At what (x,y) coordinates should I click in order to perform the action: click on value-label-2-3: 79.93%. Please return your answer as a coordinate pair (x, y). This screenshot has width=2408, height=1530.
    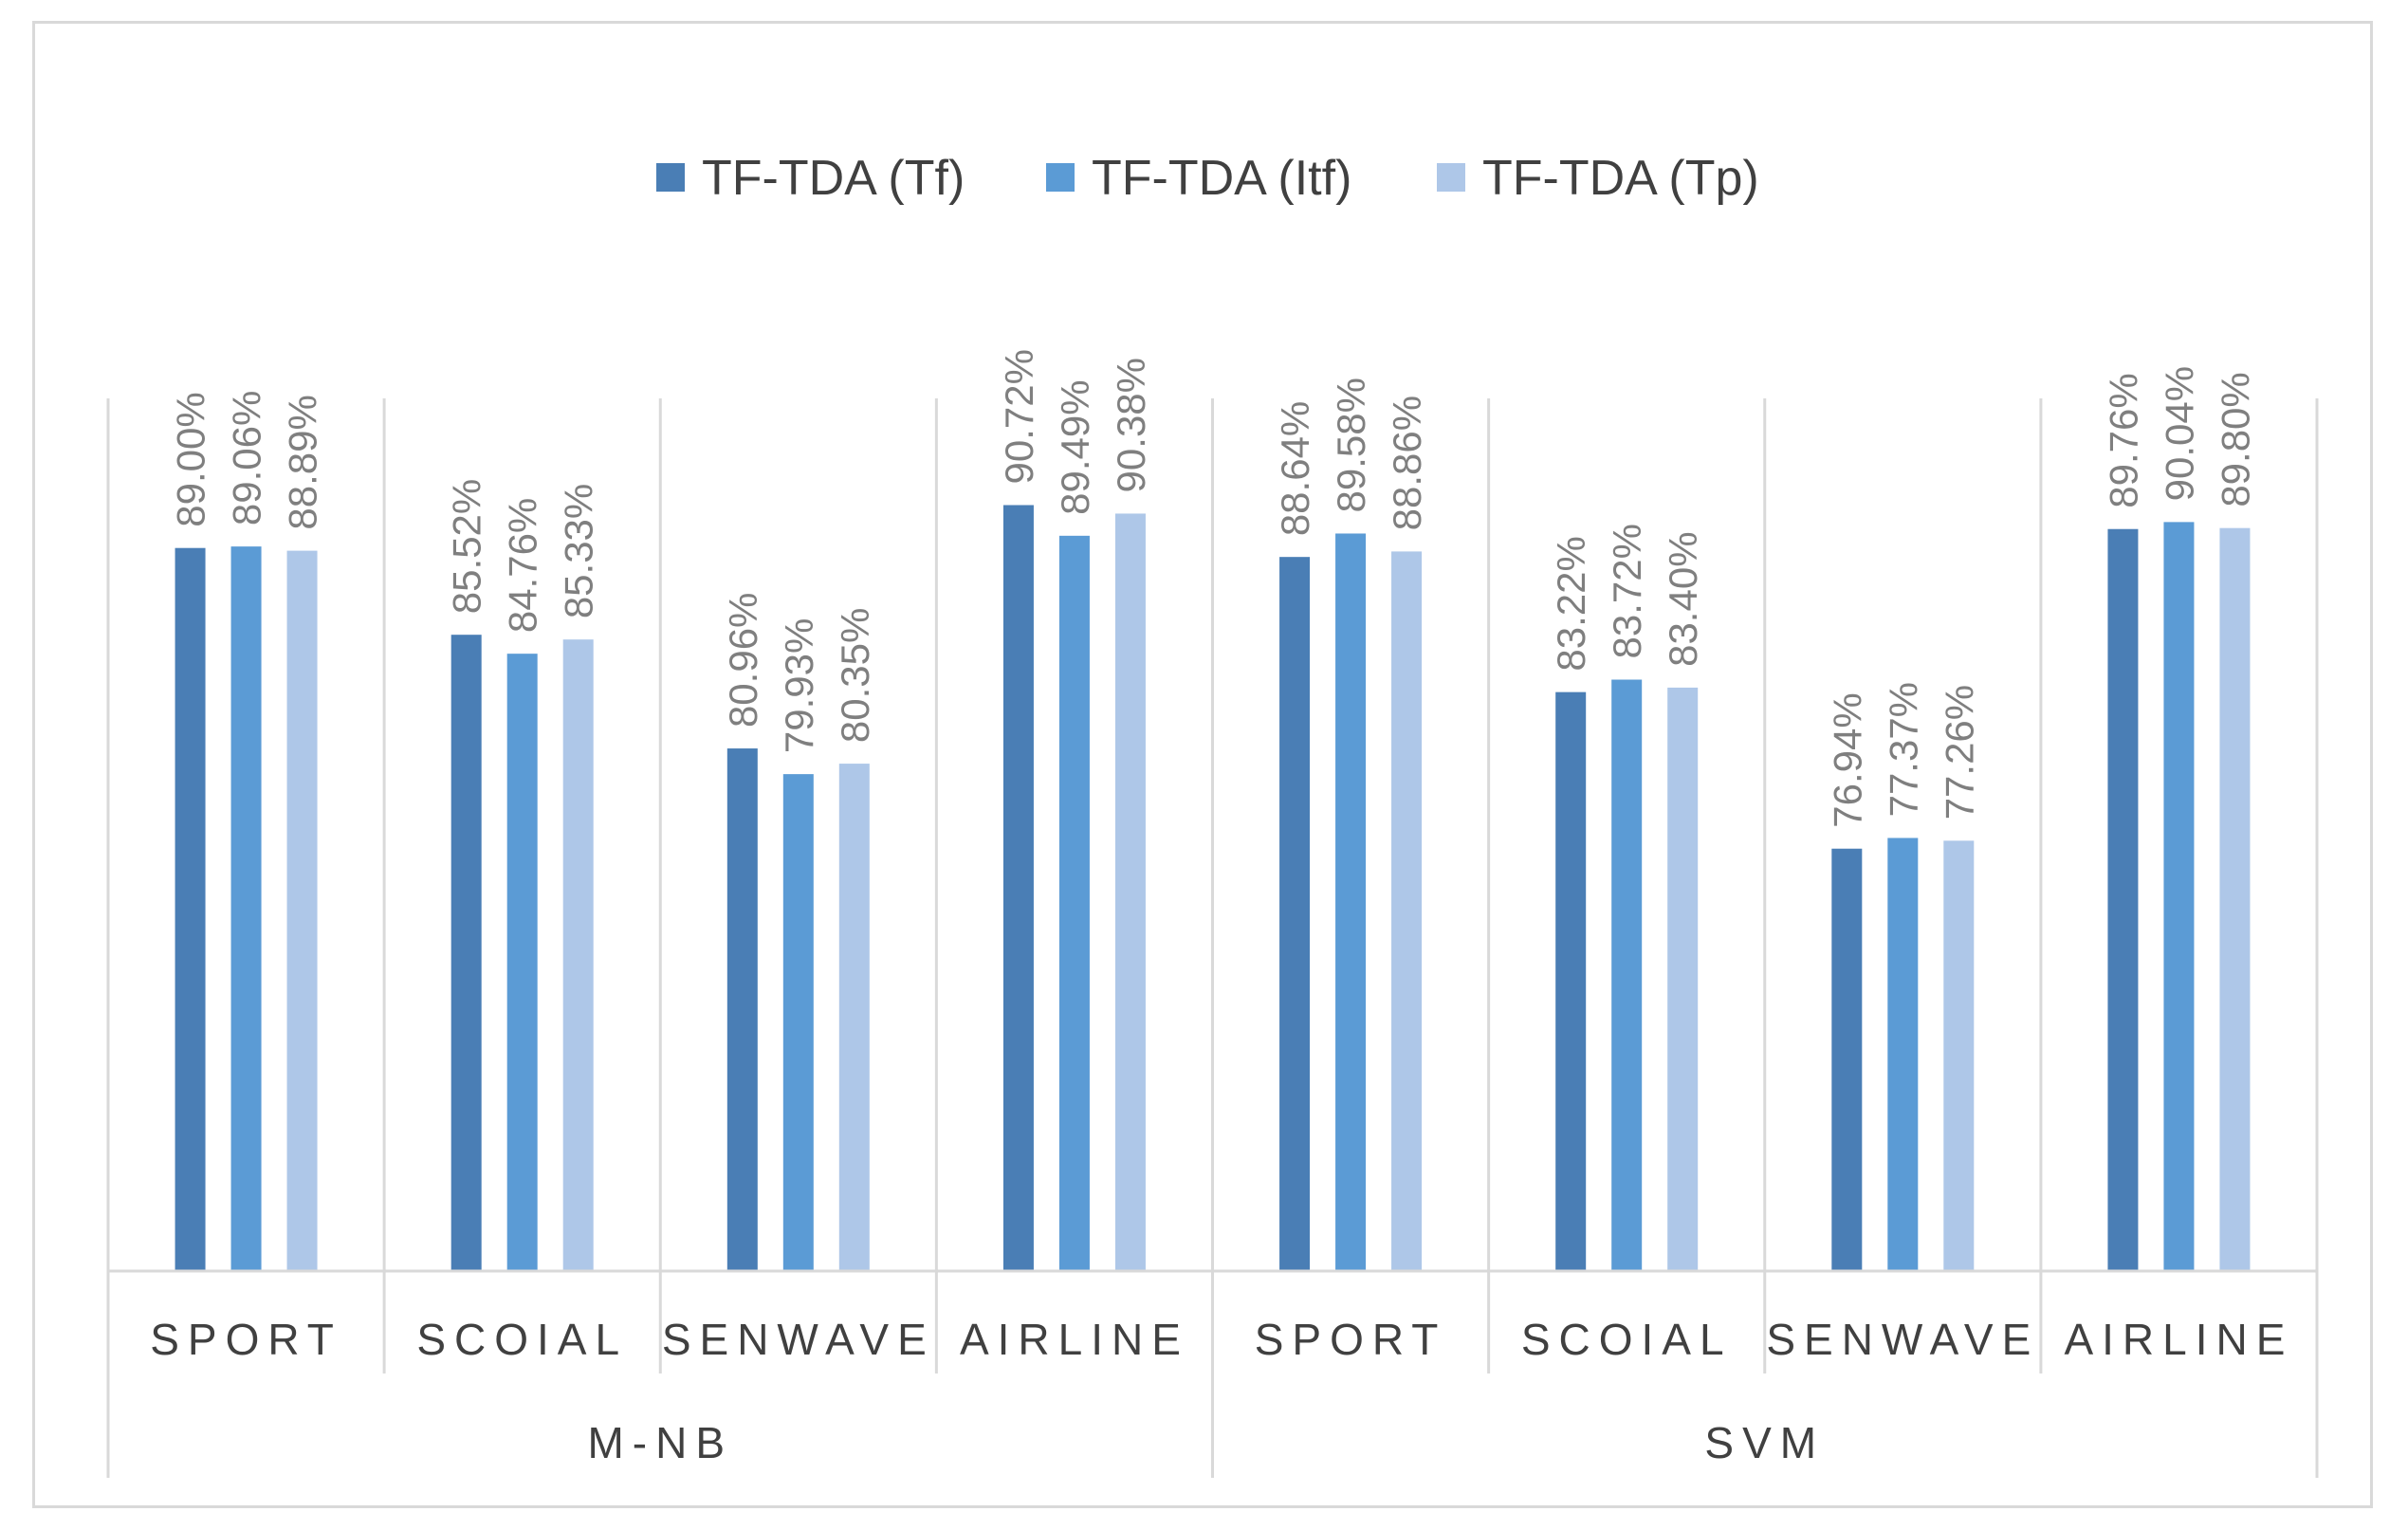
    Looking at the image, I should click on (799, 686).